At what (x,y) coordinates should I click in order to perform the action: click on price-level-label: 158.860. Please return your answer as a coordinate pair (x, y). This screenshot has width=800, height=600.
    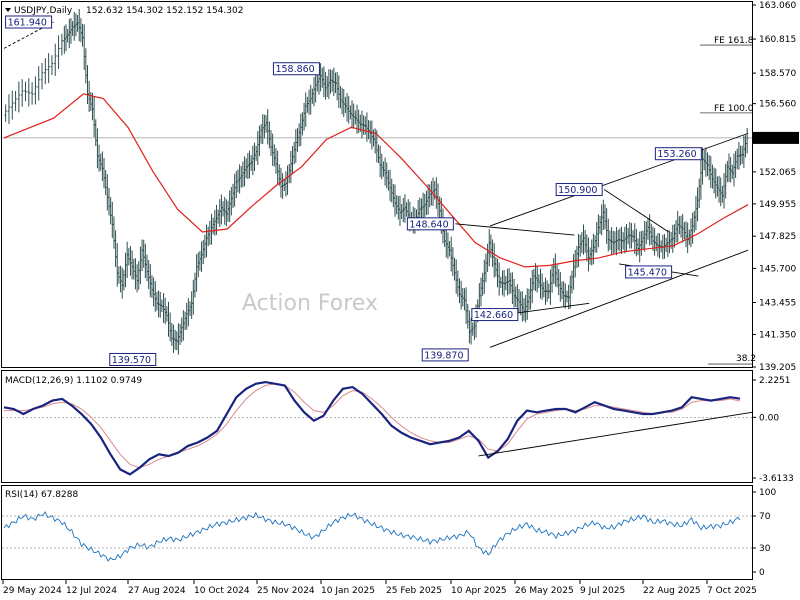
    Looking at the image, I should click on (296, 69).